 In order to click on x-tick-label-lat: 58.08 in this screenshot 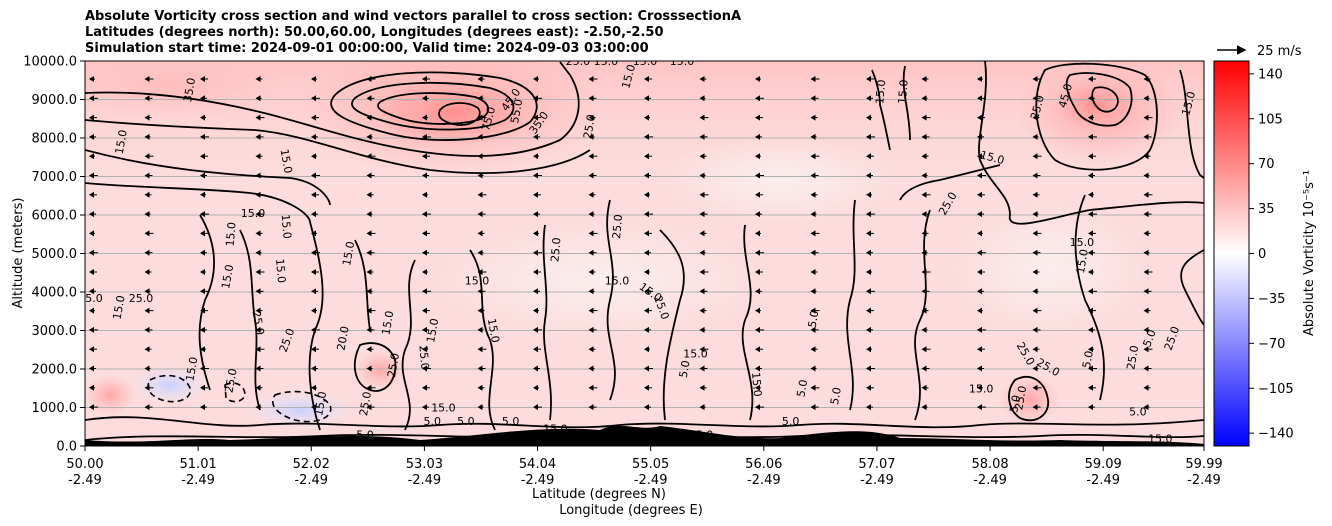, I will do `click(989, 464)`.